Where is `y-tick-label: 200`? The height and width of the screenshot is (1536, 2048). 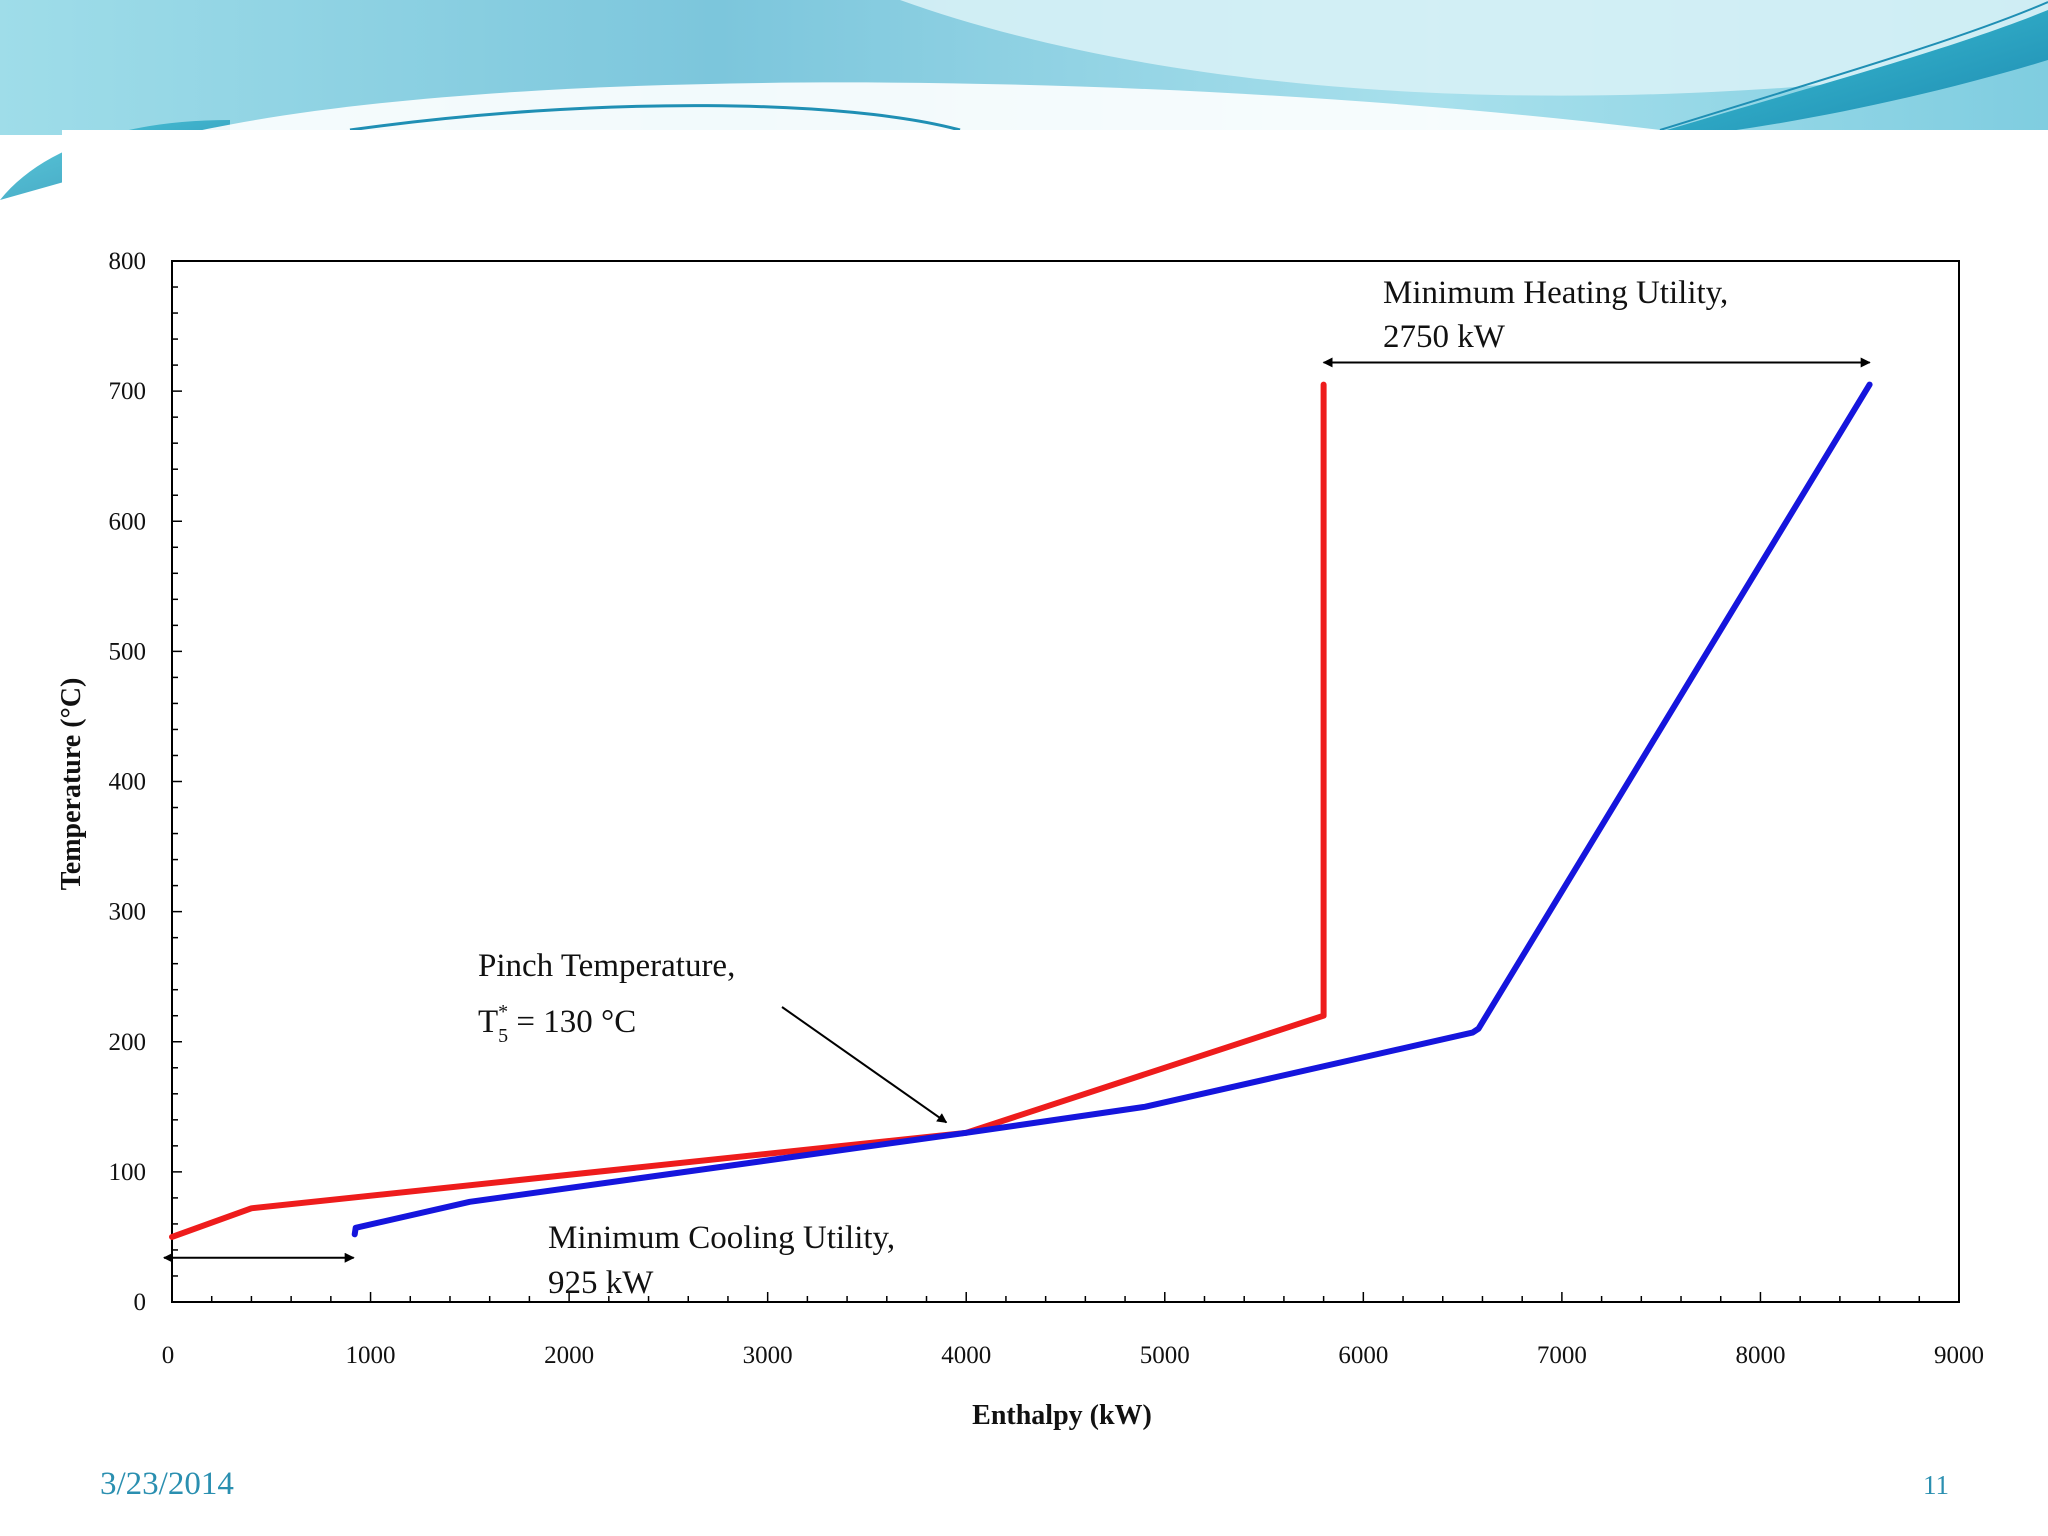 y-tick-label: 200 is located at coordinates (128, 1042).